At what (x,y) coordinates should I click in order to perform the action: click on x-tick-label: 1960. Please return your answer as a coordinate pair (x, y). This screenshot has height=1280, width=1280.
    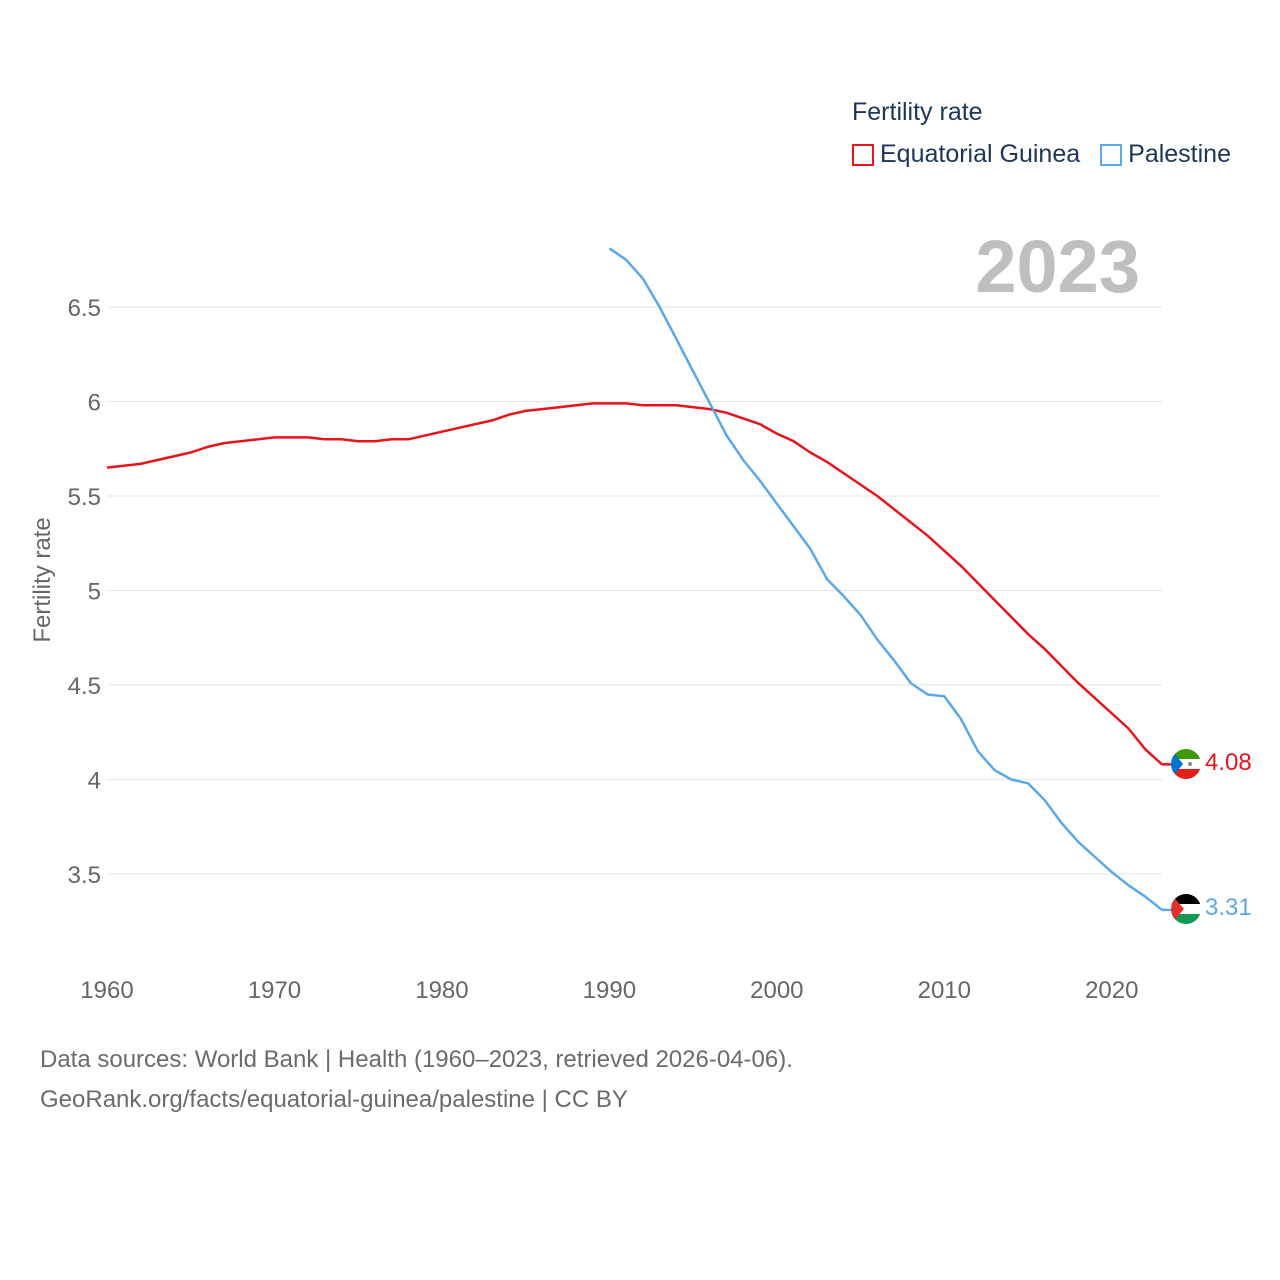
    Looking at the image, I should click on (106, 990).